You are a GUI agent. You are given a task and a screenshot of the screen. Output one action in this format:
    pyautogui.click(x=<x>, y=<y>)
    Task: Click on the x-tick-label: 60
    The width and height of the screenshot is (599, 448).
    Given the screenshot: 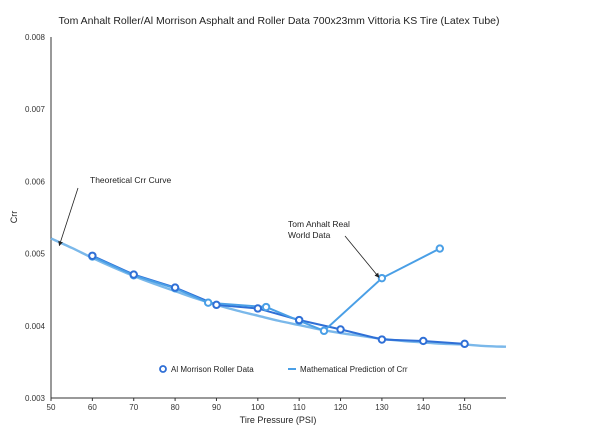 What is the action you would take?
    pyautogui.click(x=92, y=407)
    